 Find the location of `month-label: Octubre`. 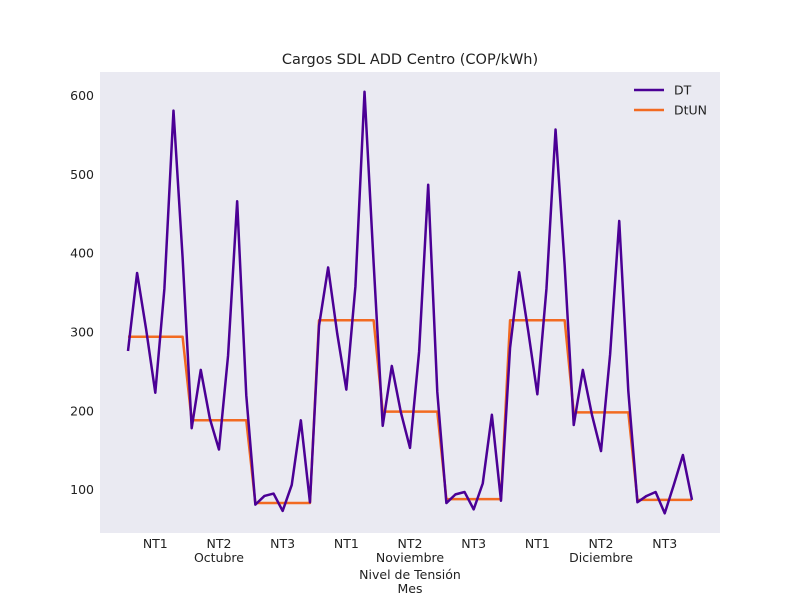

month-label: Octubre is located at coordinates (219, 557).